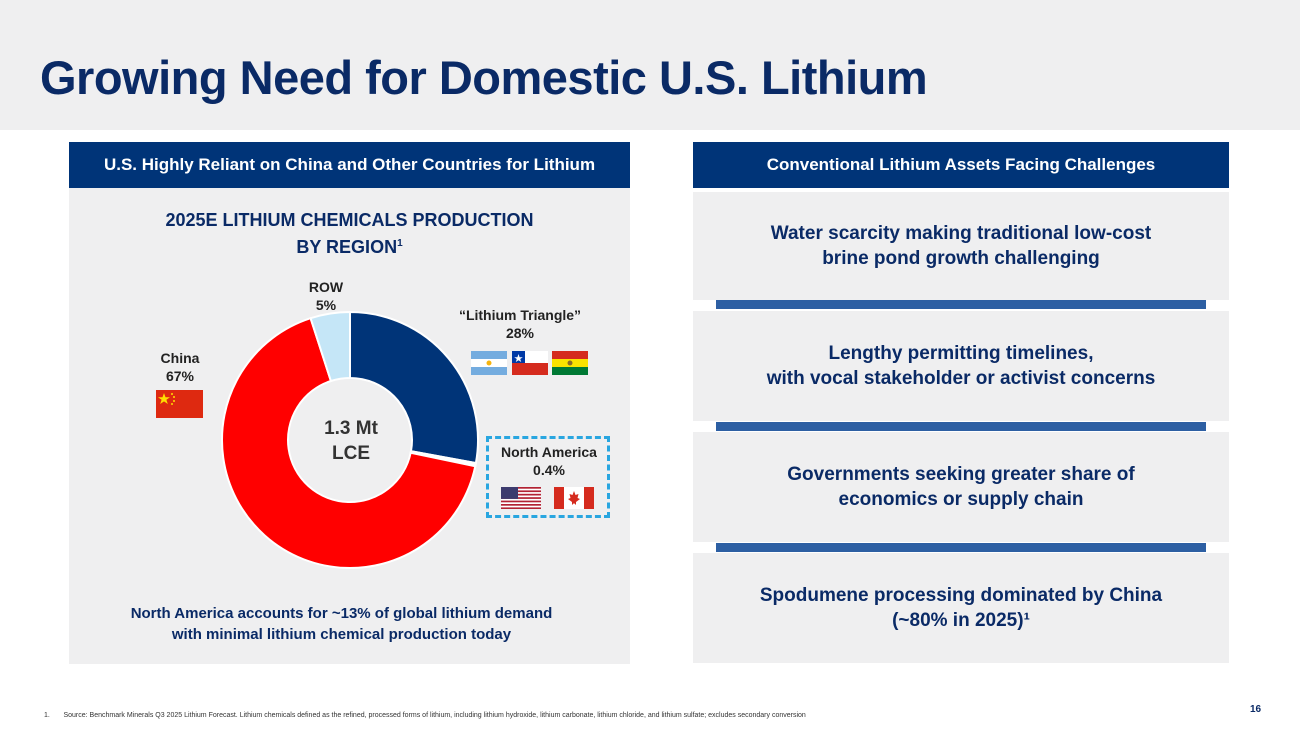  I want to click on china-slice-label: China 67%, so click(180, 367).